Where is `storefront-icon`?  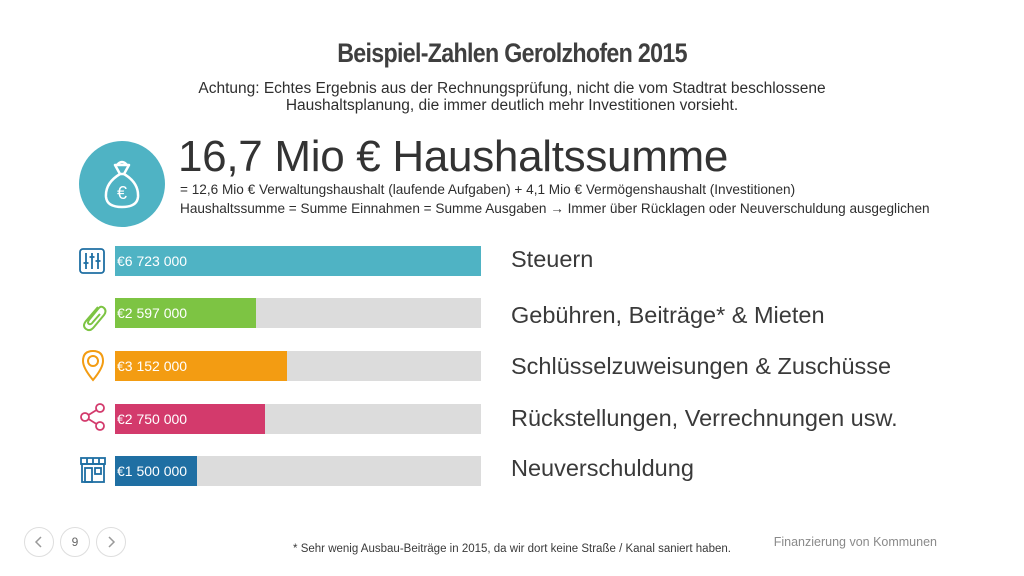 storefront-icon is located at coordinates (93, 472).